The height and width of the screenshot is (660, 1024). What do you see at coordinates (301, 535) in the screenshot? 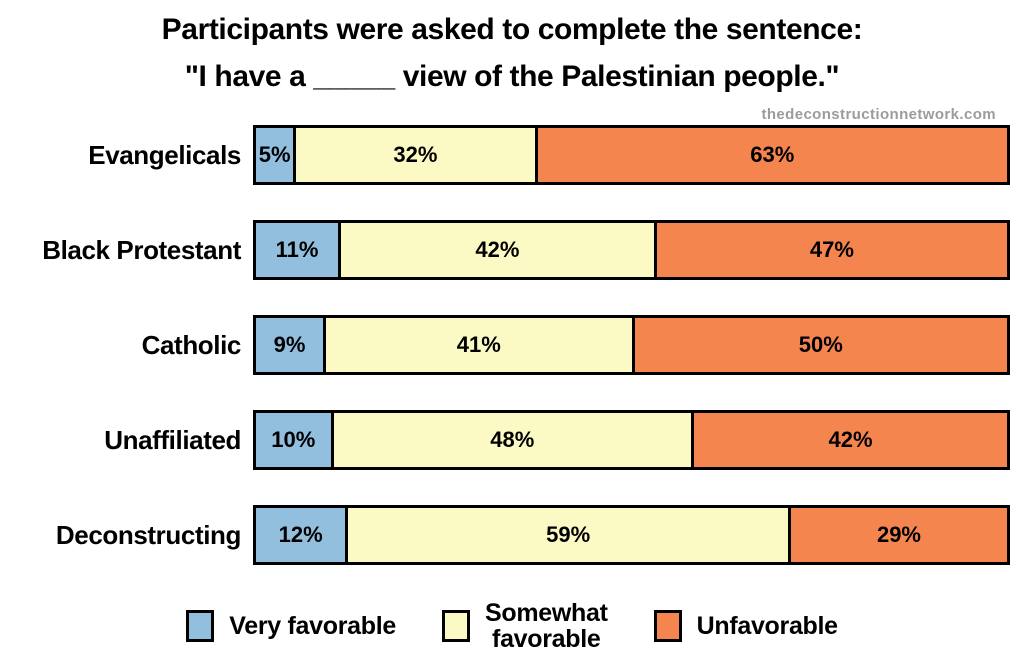
I see `bar-segment-very-favorable: 12%` at bounding box center [301, 535].